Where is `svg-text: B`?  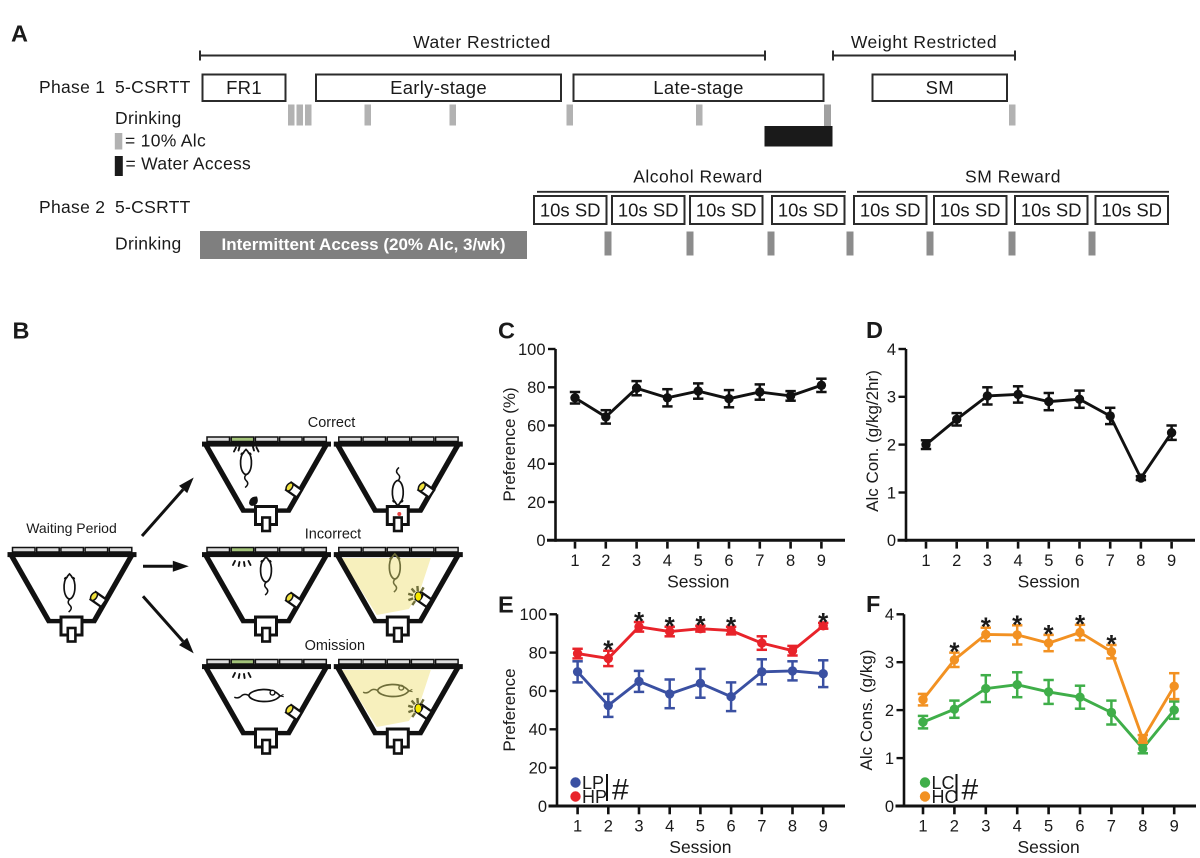
svg-text: B is located at coordinates (21, 331).